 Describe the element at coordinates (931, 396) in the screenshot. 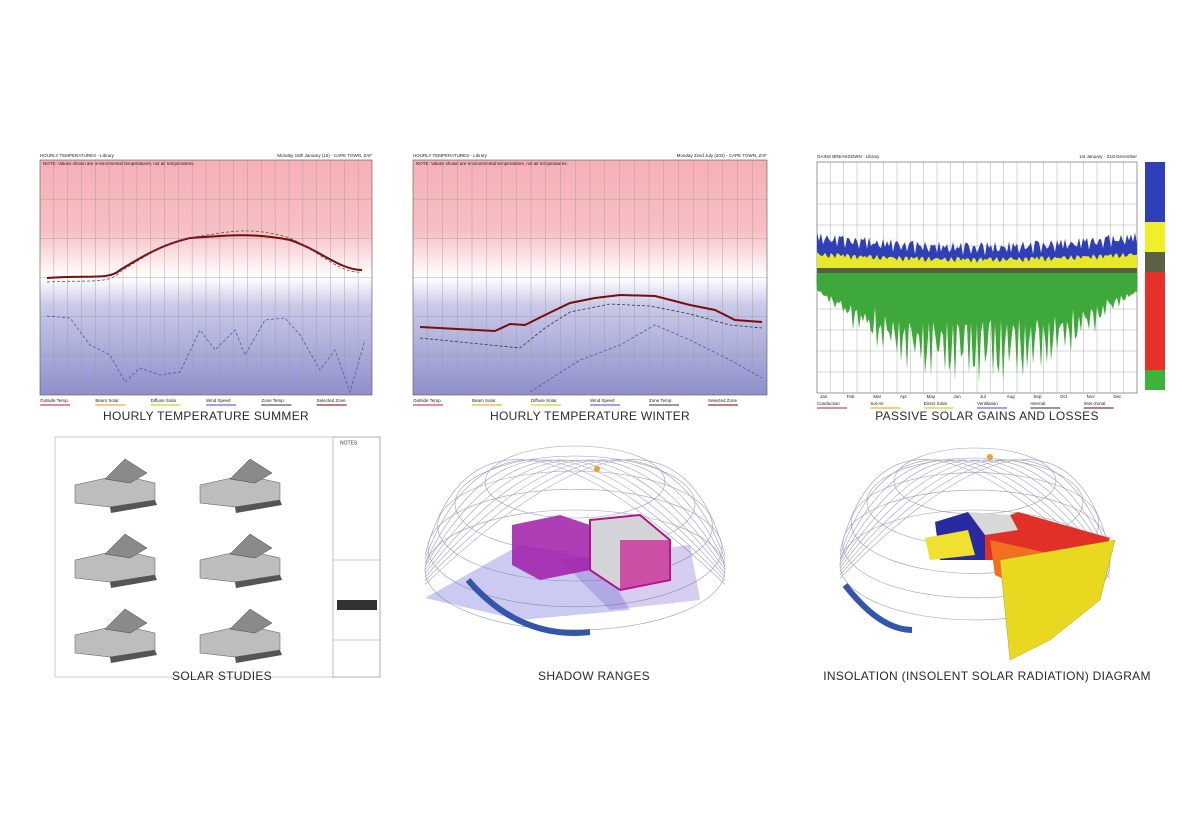

I see `month-label: May` at that location.